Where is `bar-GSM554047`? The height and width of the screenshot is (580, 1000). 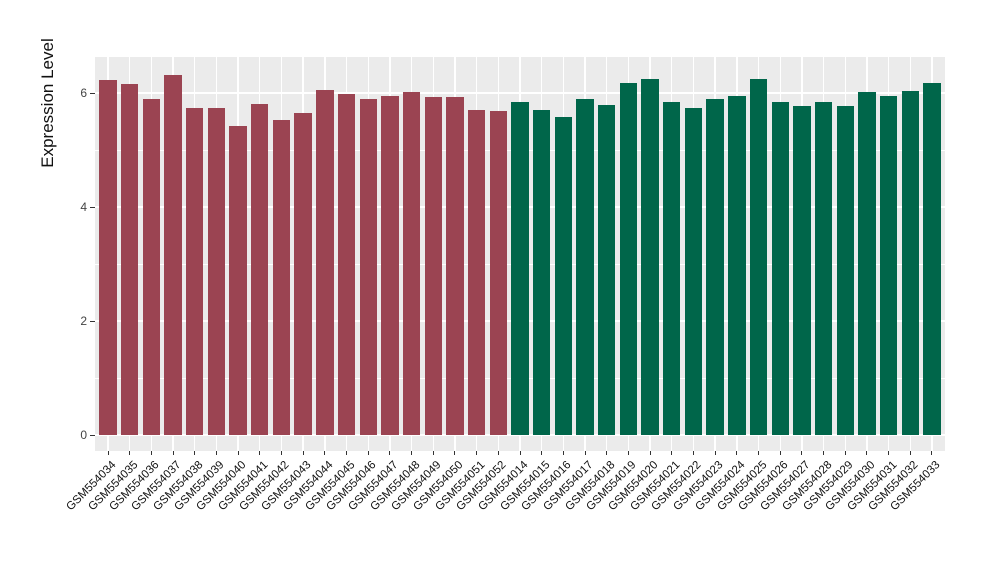
bar-GSM554047 is located at coordinates (390, 265).